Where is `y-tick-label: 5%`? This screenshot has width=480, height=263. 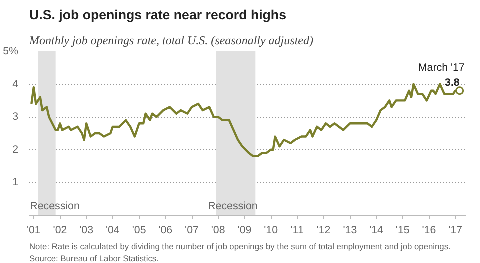 y-tick-label: 5% is located at coordinates (11, 52).